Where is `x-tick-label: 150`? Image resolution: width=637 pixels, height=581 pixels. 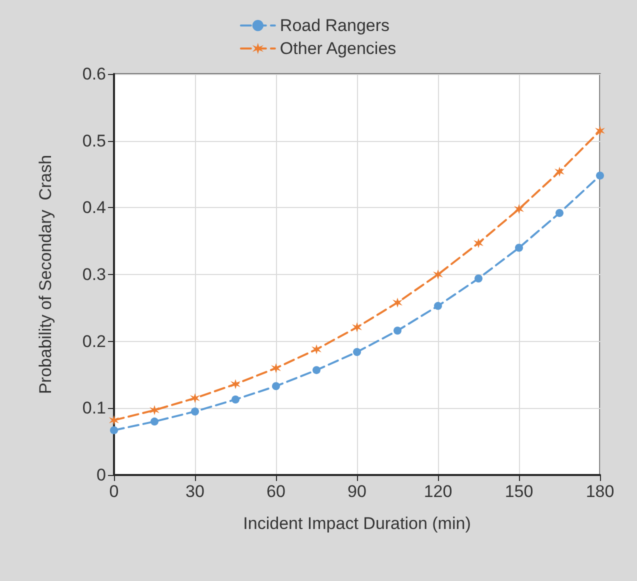 x-tick-label: 150 is located at coordinates (519, 491).